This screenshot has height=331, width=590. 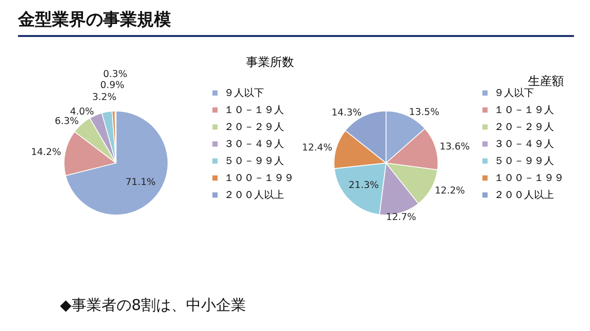 I want to click on data-label: 12.7%, so click(x=401, y=217).